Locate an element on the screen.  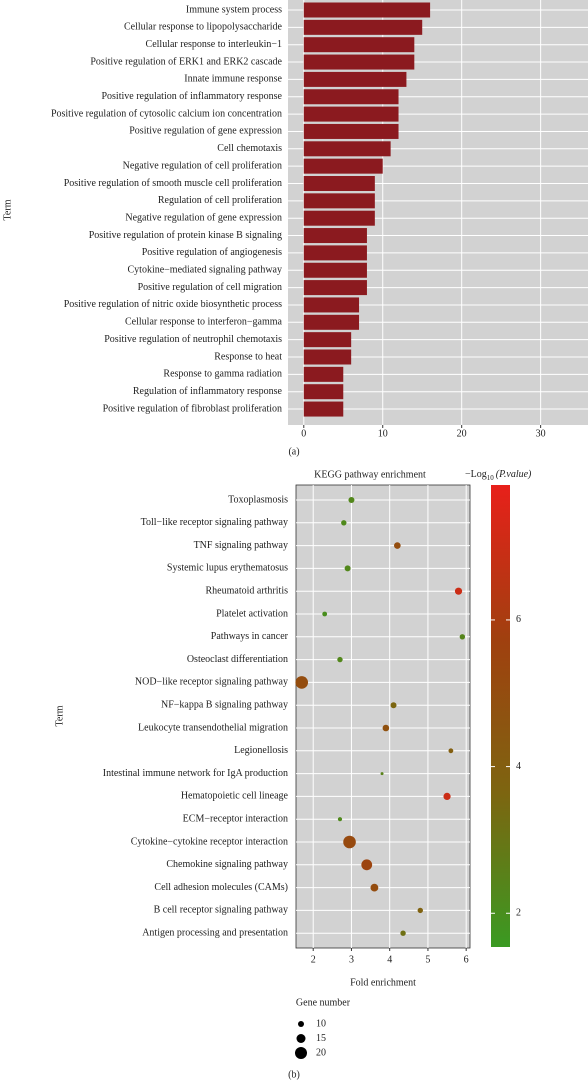
caption: (a) is located at coordinates (293, 451).